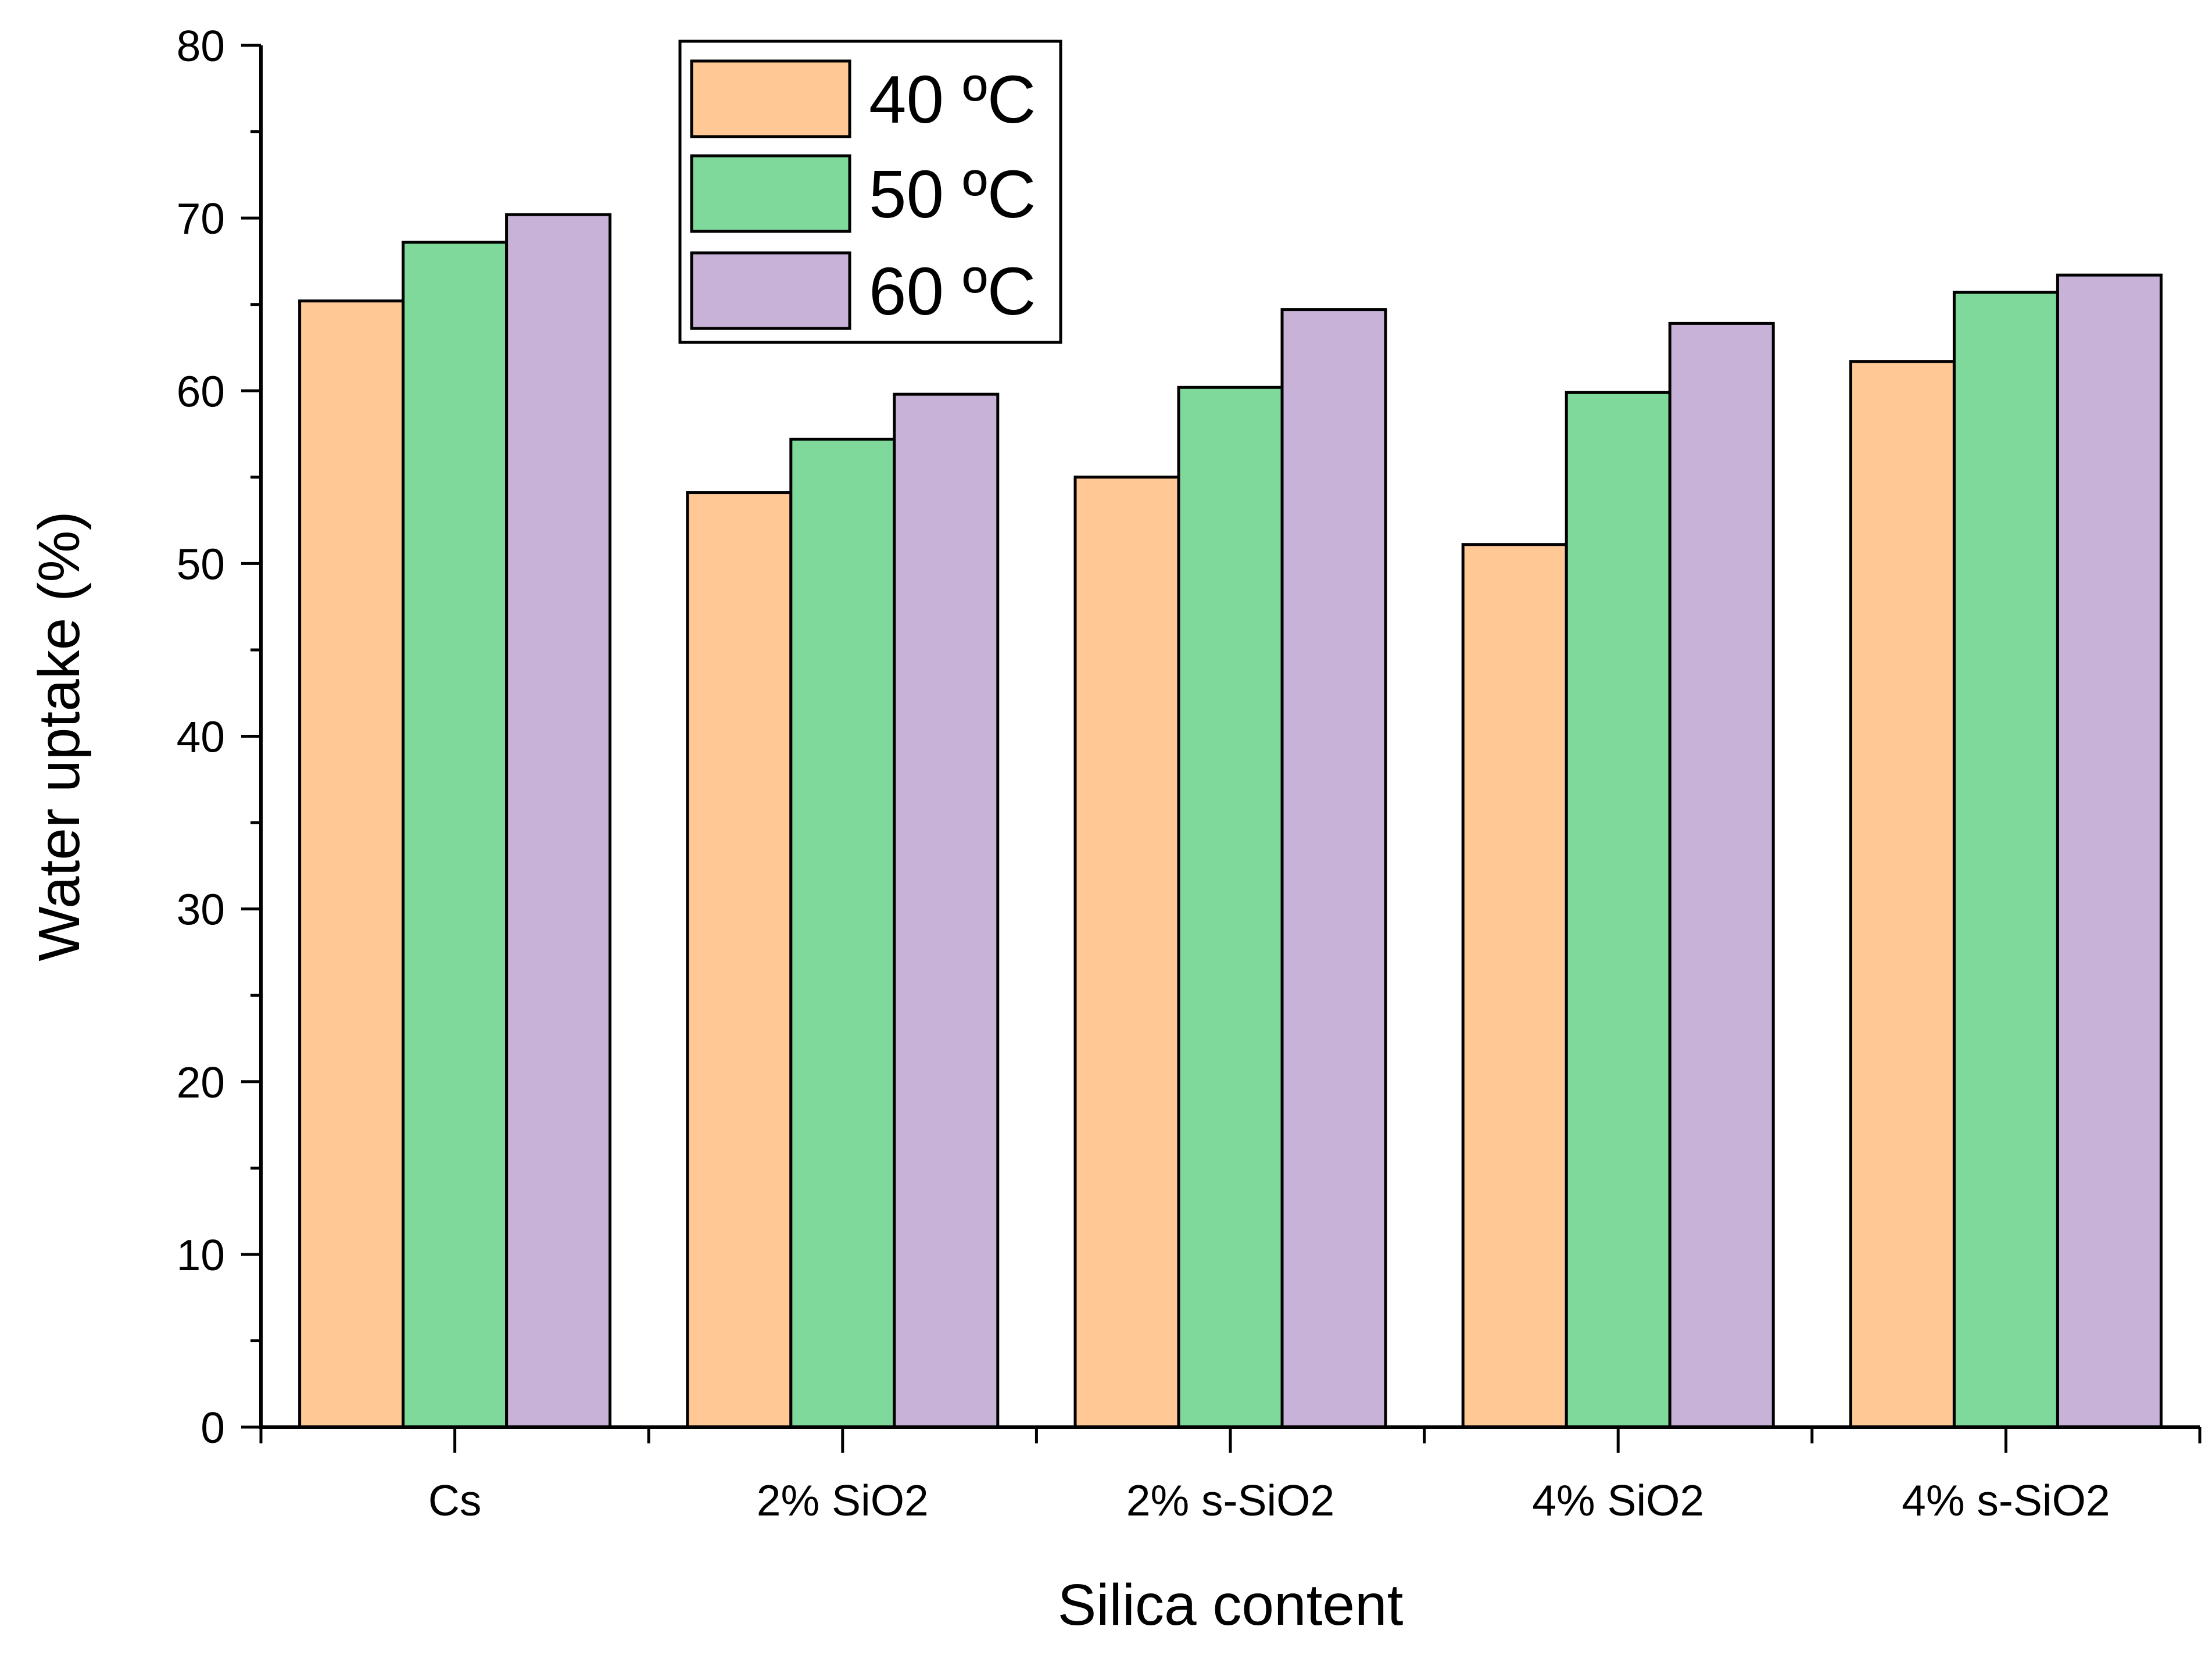  What do you see at coordinates (2006, 1500) in the screenshot?
I see `x-tick-label: 4% s-SiO2` at bounding box center [2006, 1500].